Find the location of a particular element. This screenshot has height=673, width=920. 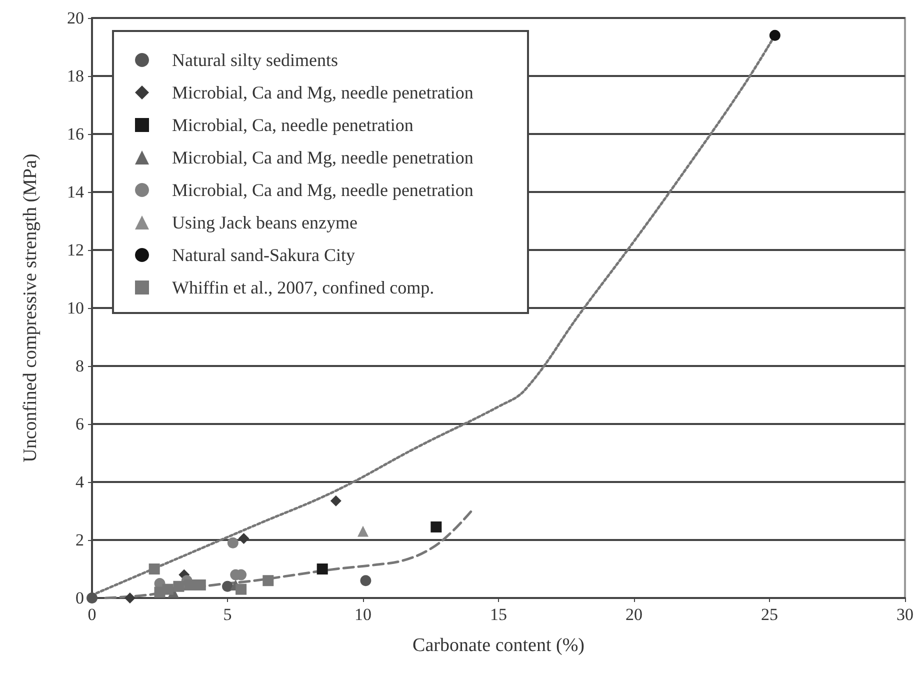

y-axis-title: Unconfined compressive strength (MPa) is located at coordinates (30, 308).